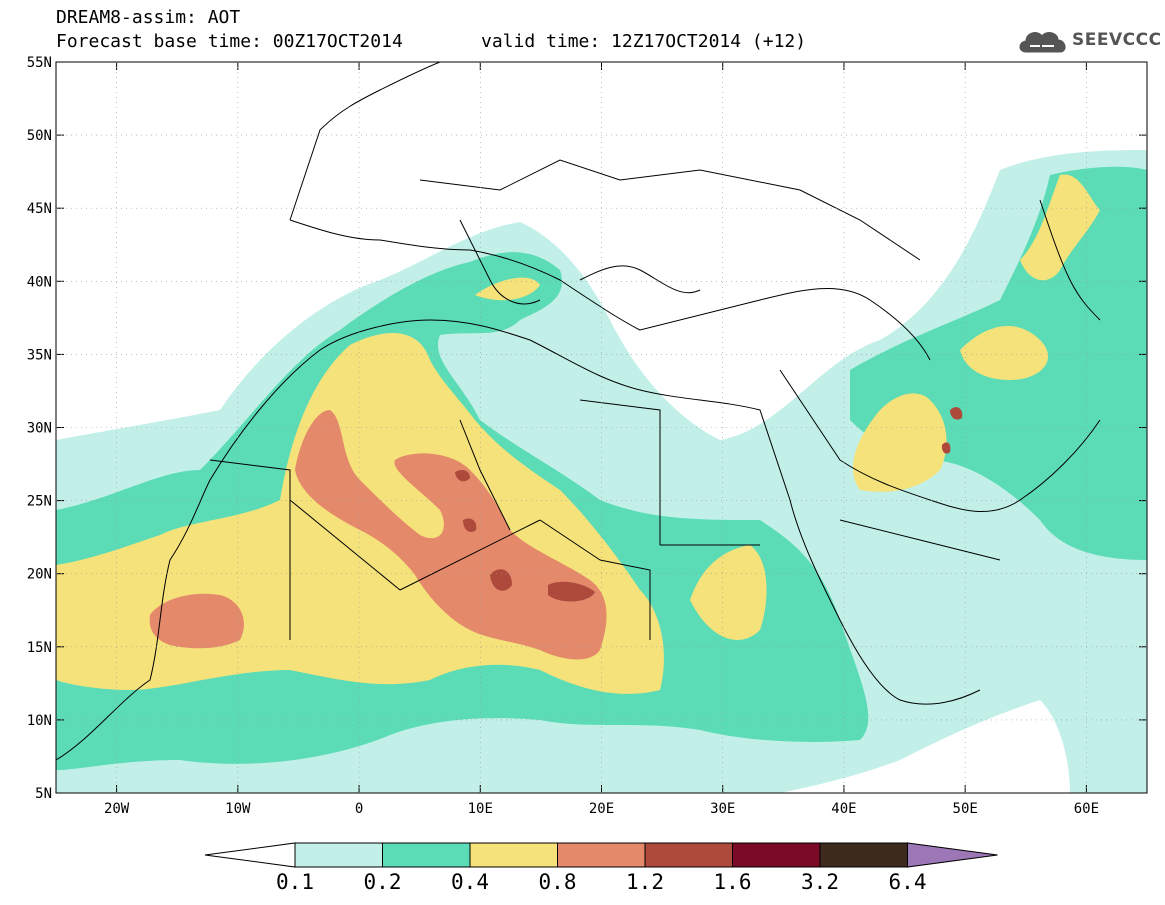 This screenshot has width=1165, height=905. What do you see at coordinates (644, 41) in the screenshot?
I see `valid-time: valid time: 12Z17OCT2014 (+12)` at bounding box center [644, 41].